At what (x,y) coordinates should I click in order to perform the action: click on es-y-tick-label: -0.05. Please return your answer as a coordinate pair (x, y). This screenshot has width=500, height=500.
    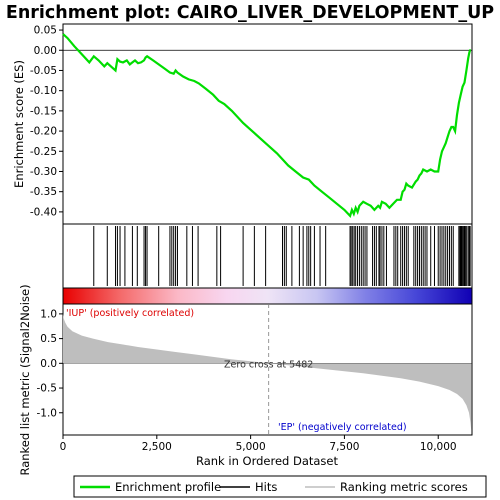
    Looking at the image, I should click on (43, 71).